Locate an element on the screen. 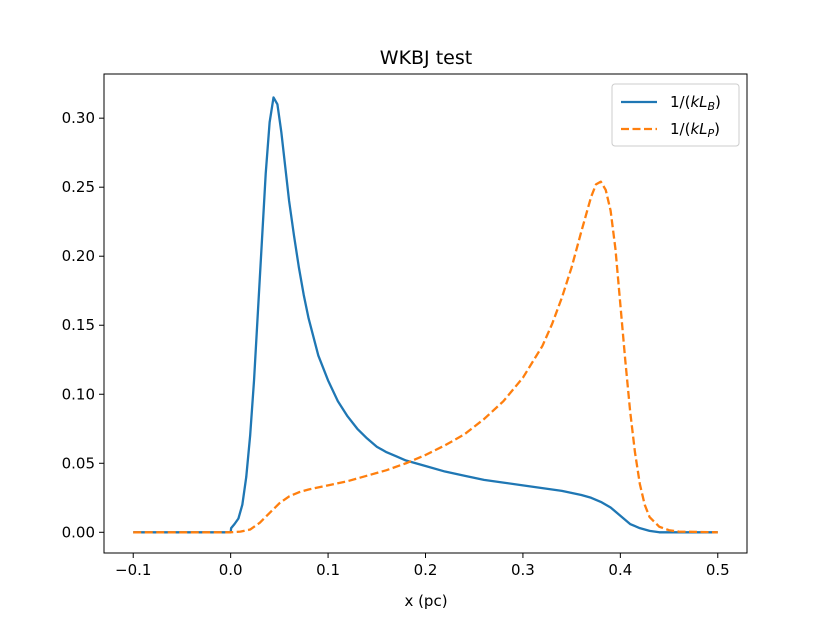  y-tick-label: 0.05 is located at coordinates (78, 463).